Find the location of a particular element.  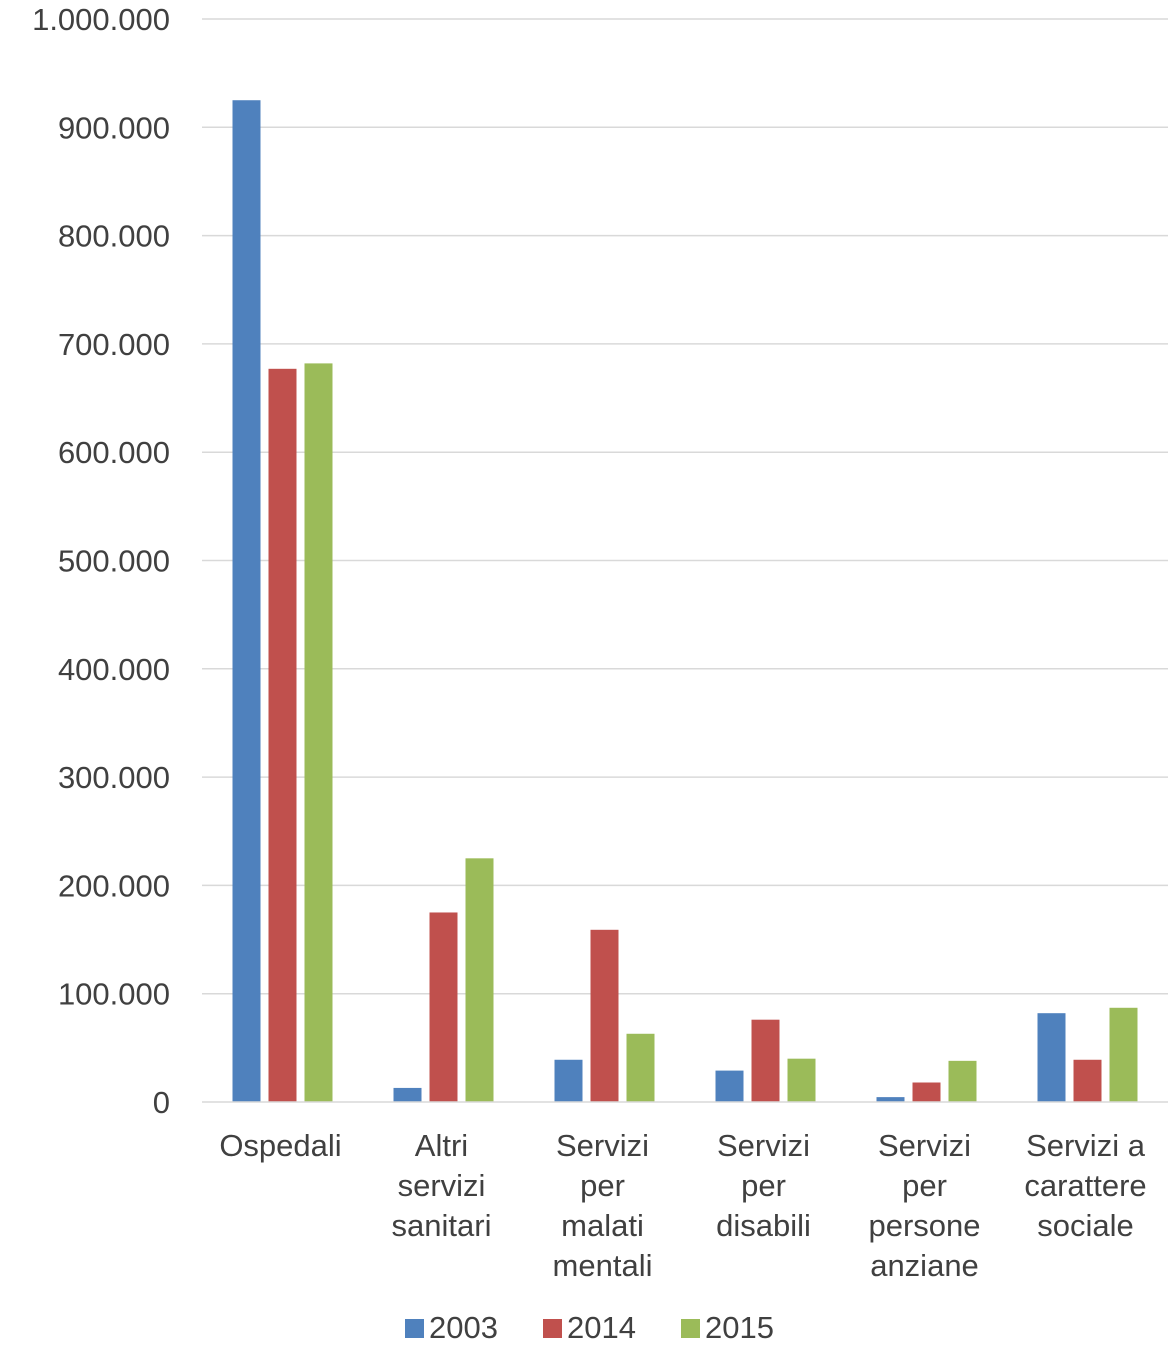

x-category-label-line: carattere is located at coordinates (1085, 1185).